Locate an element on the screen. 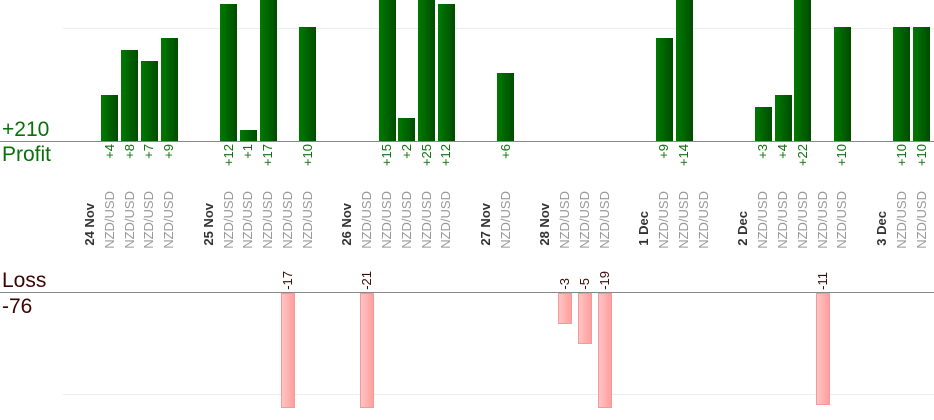  loss-value-label: -19 is located at coordinates (604, 280).